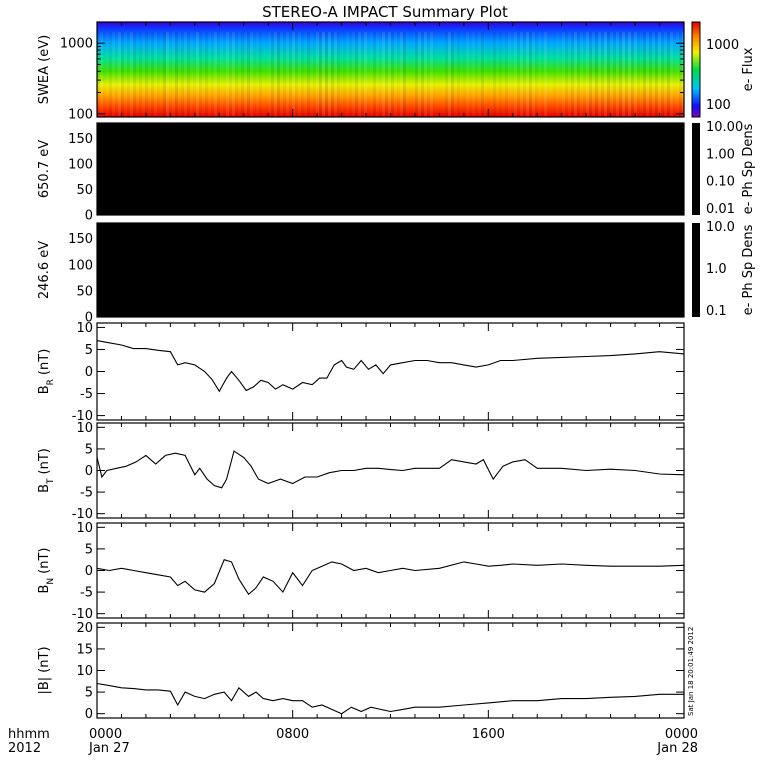 The height and width of the screenshot is (780, 780). What do you see at coordinates (720, 154) in the screenshot?
I see `colorbar-tick-label: 1.00` at bounding box center [720, 154].